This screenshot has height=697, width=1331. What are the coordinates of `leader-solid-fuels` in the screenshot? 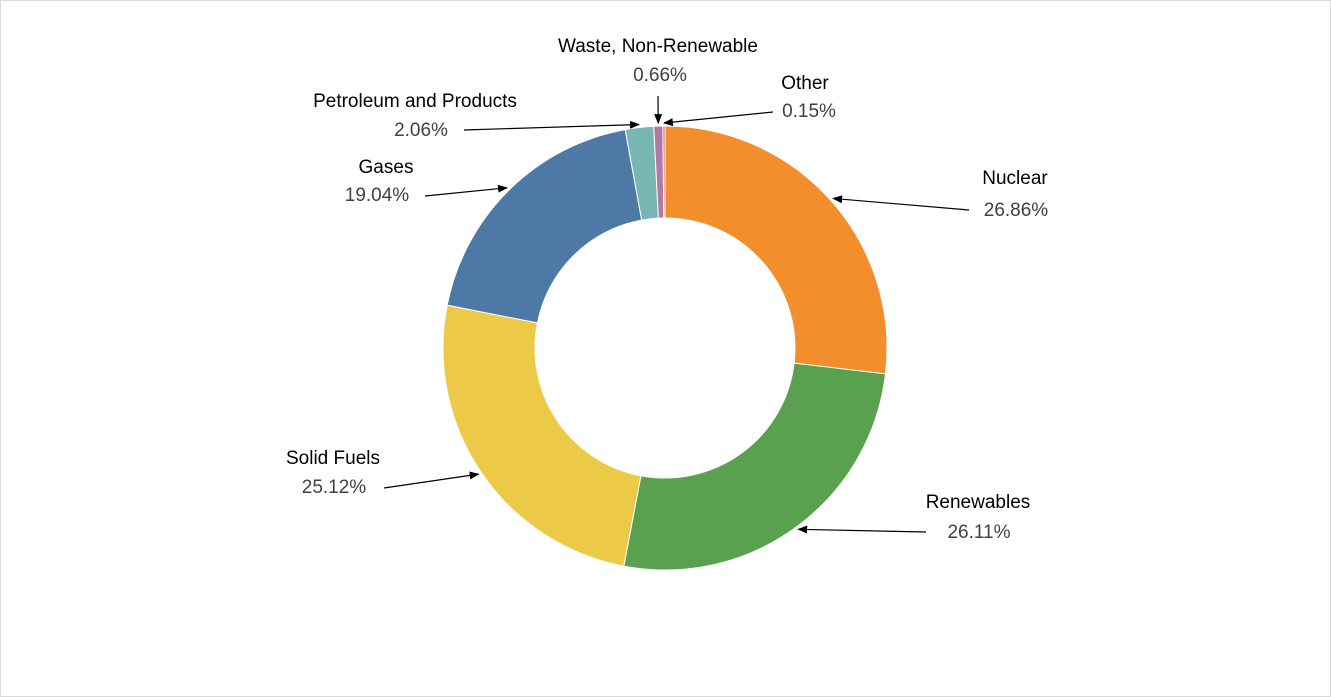 It's located at (431, 480).